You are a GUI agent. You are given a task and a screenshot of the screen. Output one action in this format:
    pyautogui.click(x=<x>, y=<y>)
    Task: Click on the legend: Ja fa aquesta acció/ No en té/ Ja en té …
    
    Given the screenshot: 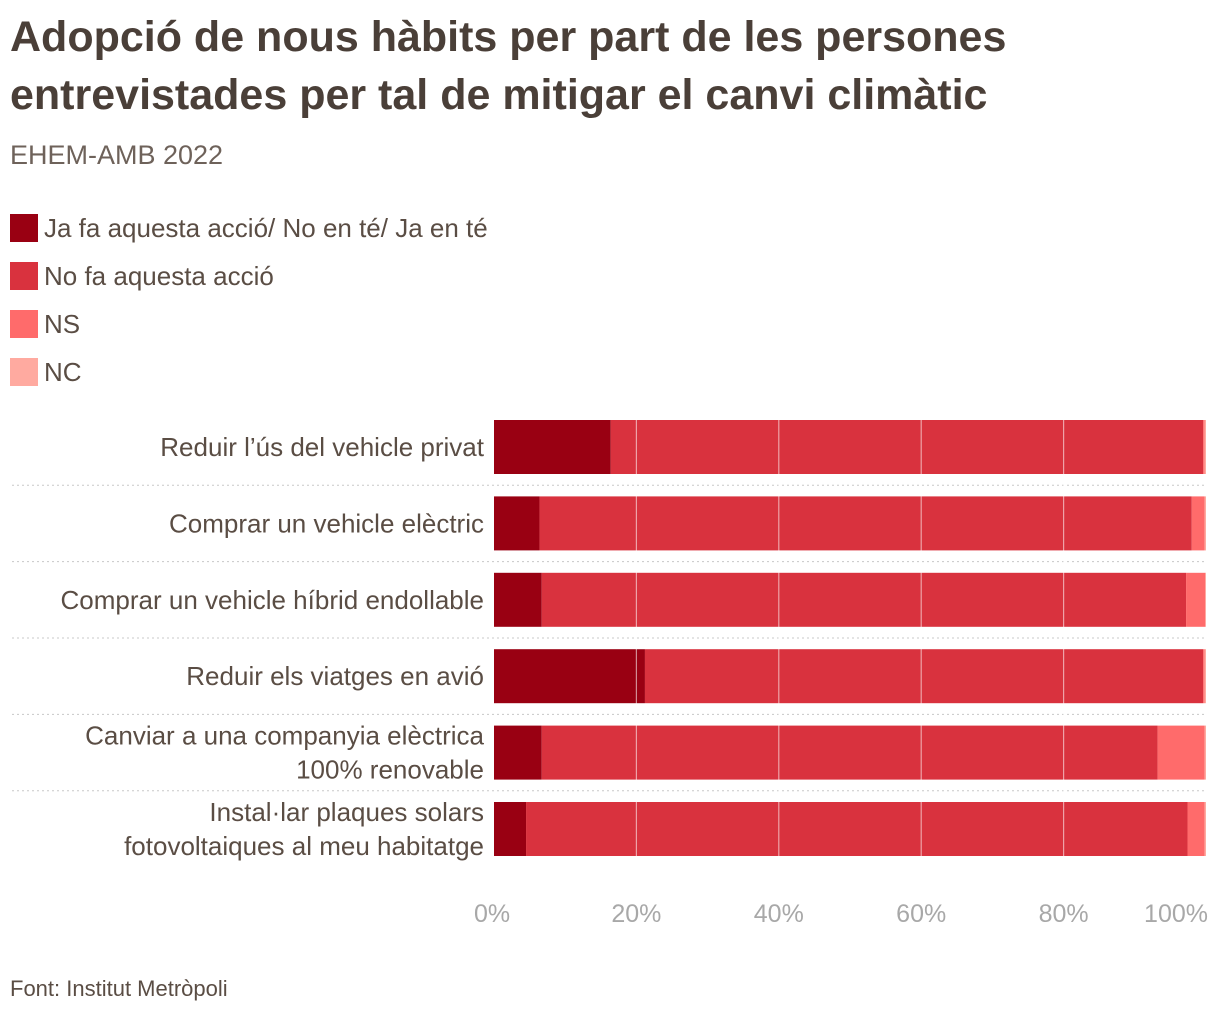 What is the action you would take?
    pyautogui.click(x=249, y=300)
    